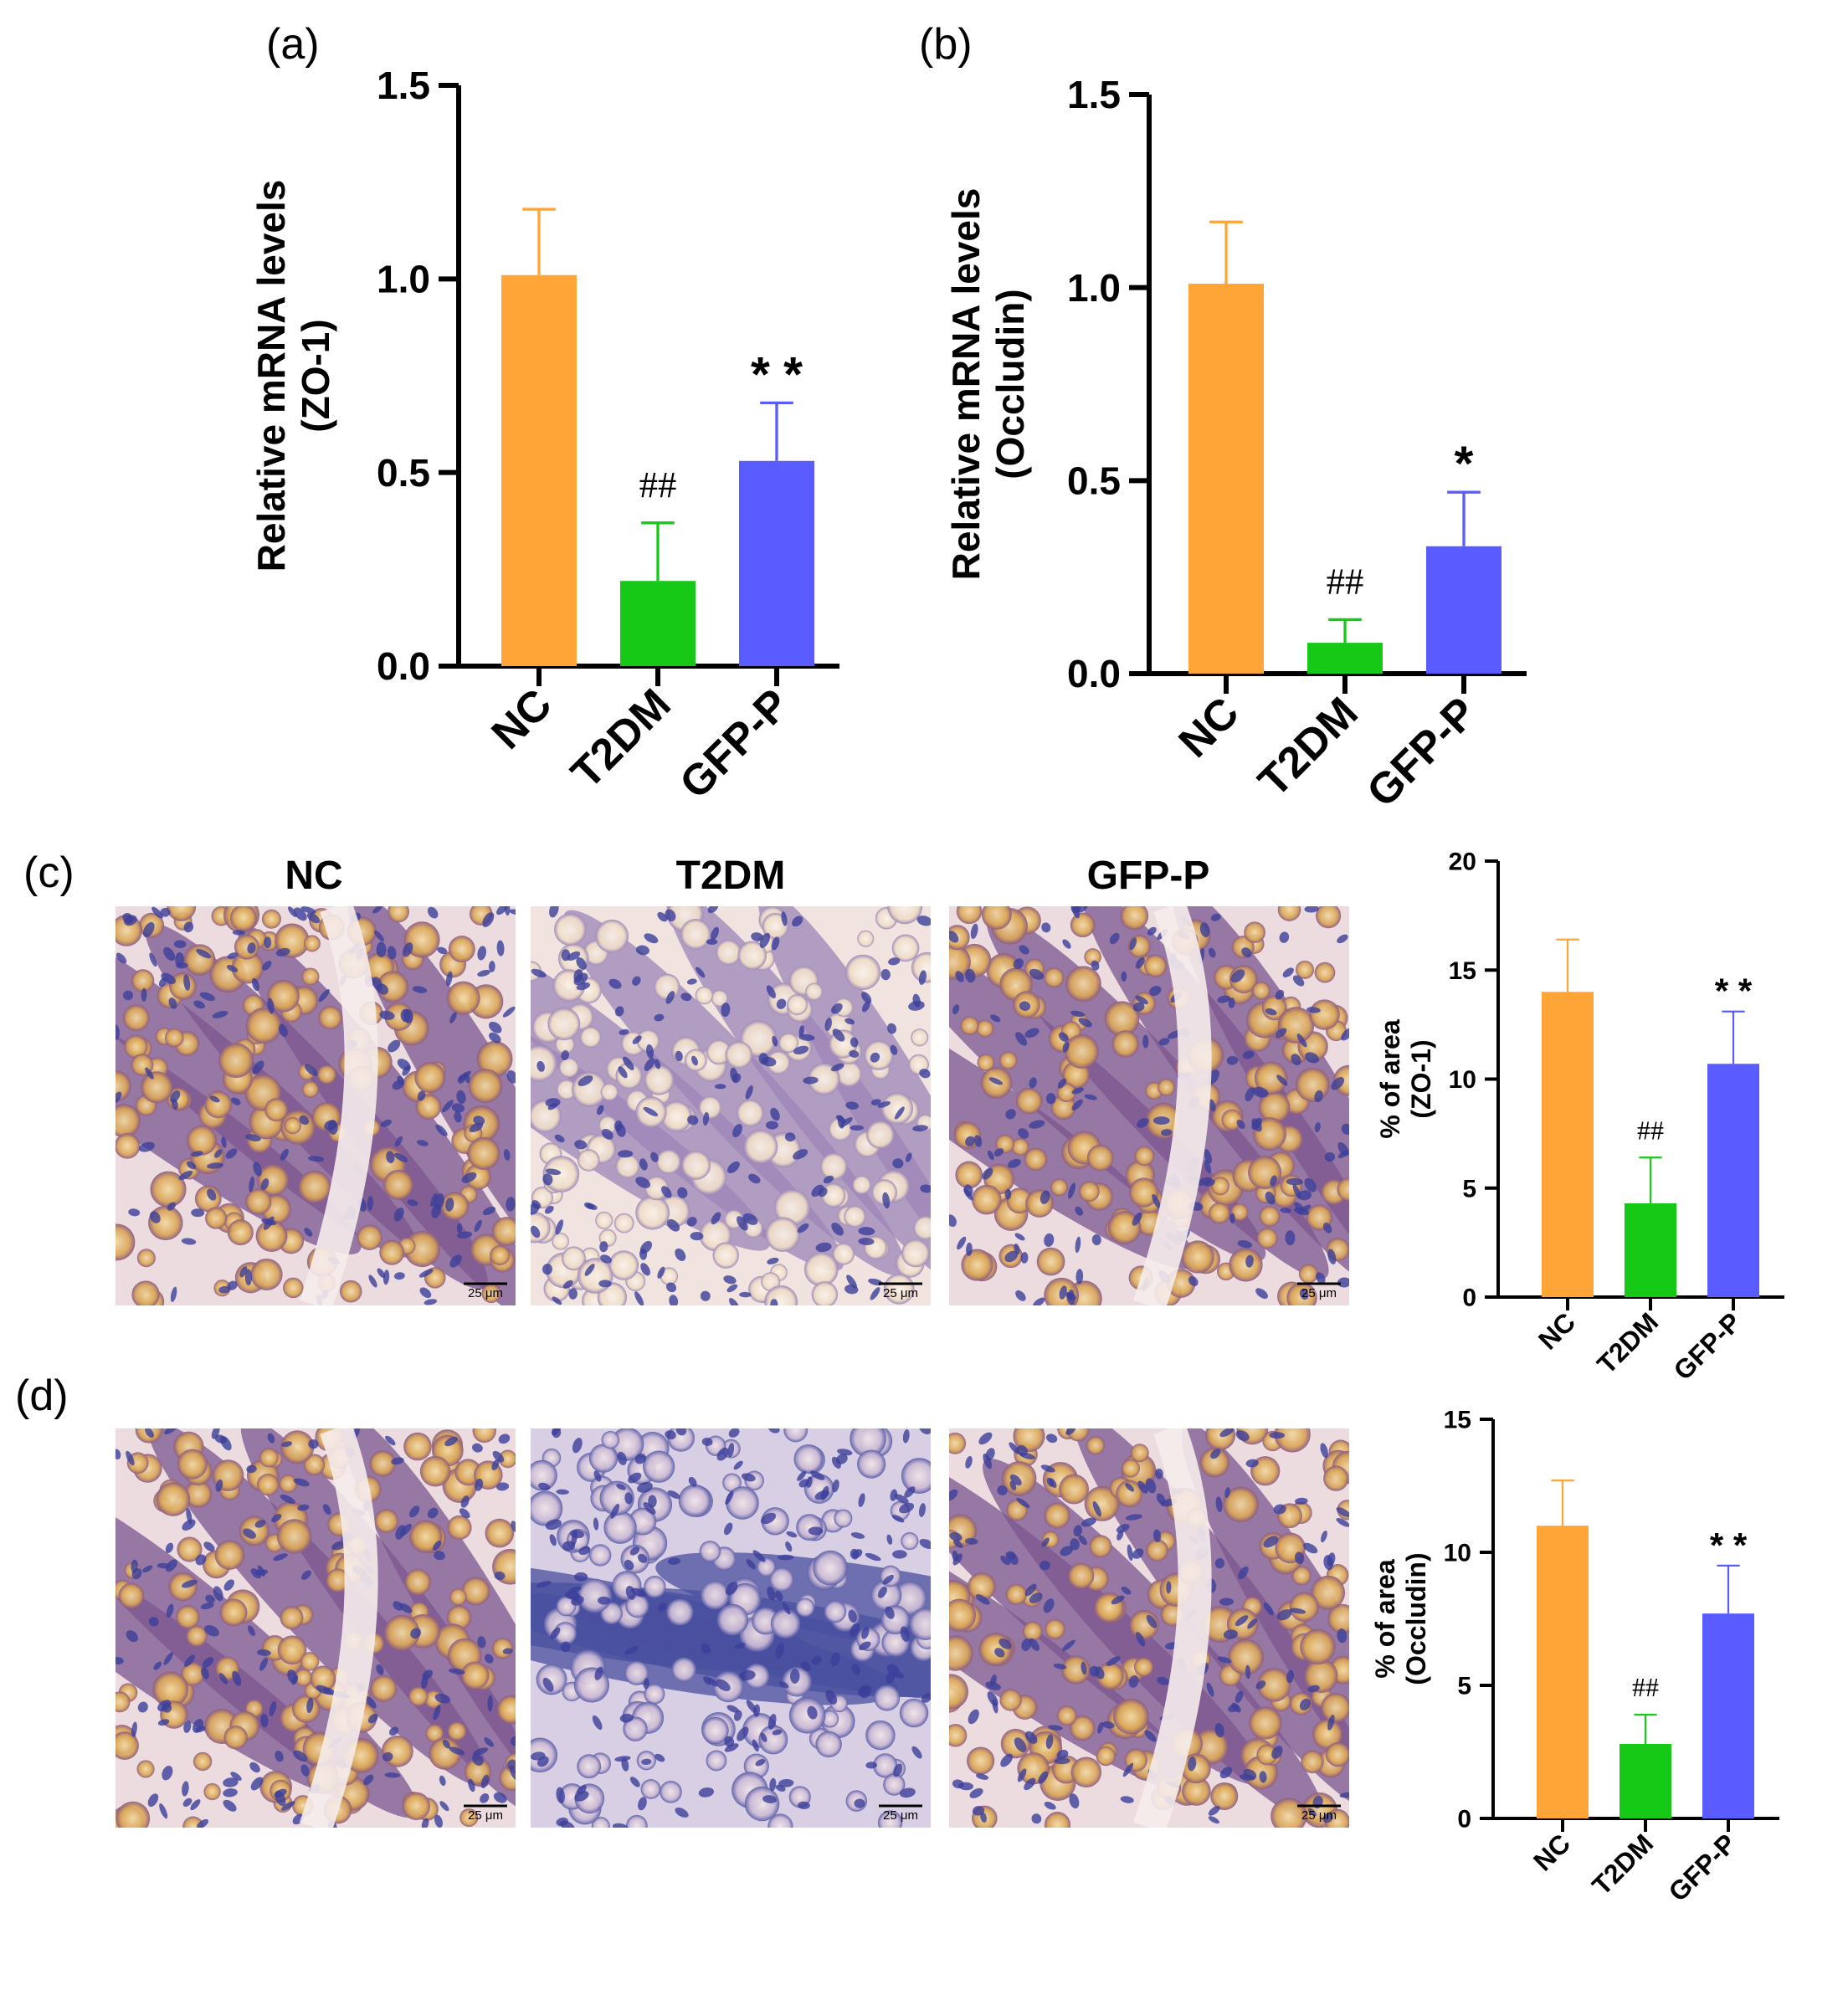 The width and height of the screenshot is (1848, 1995). What do you see at coordinates (313, 876) in the screenshot?
I see `micrograph-title-nc: NC` at bounding box center [313, 876].